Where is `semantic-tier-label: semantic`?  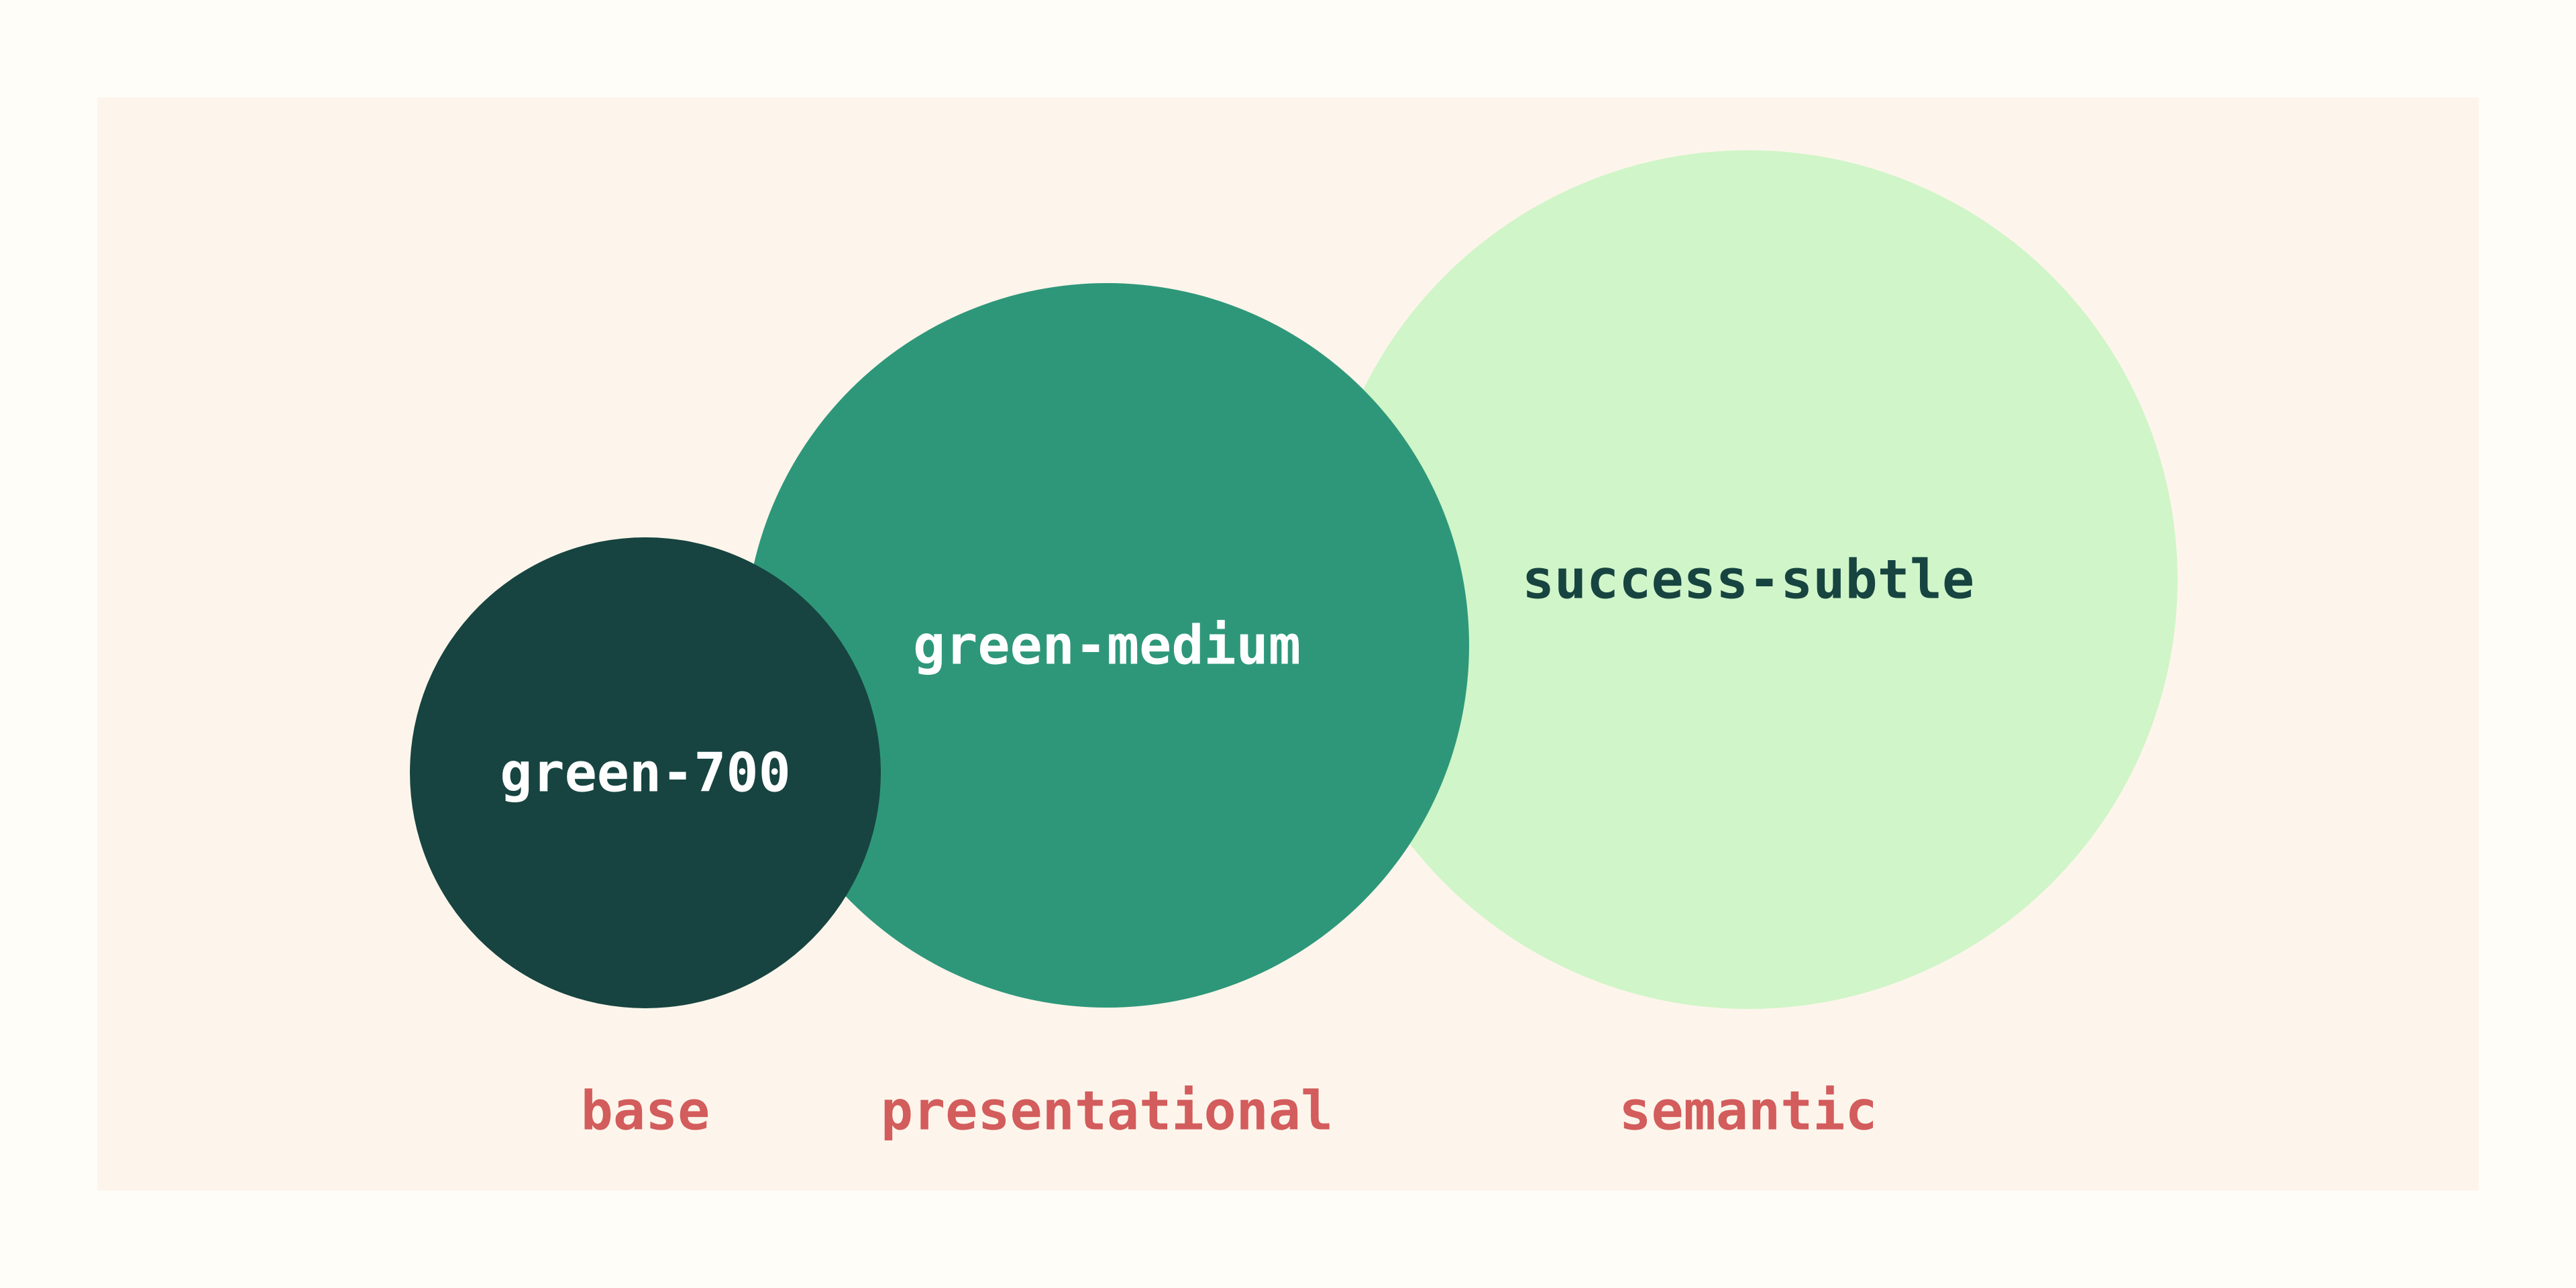 semantic-tier-label: semantic is located at coordinates (1748, 1111).